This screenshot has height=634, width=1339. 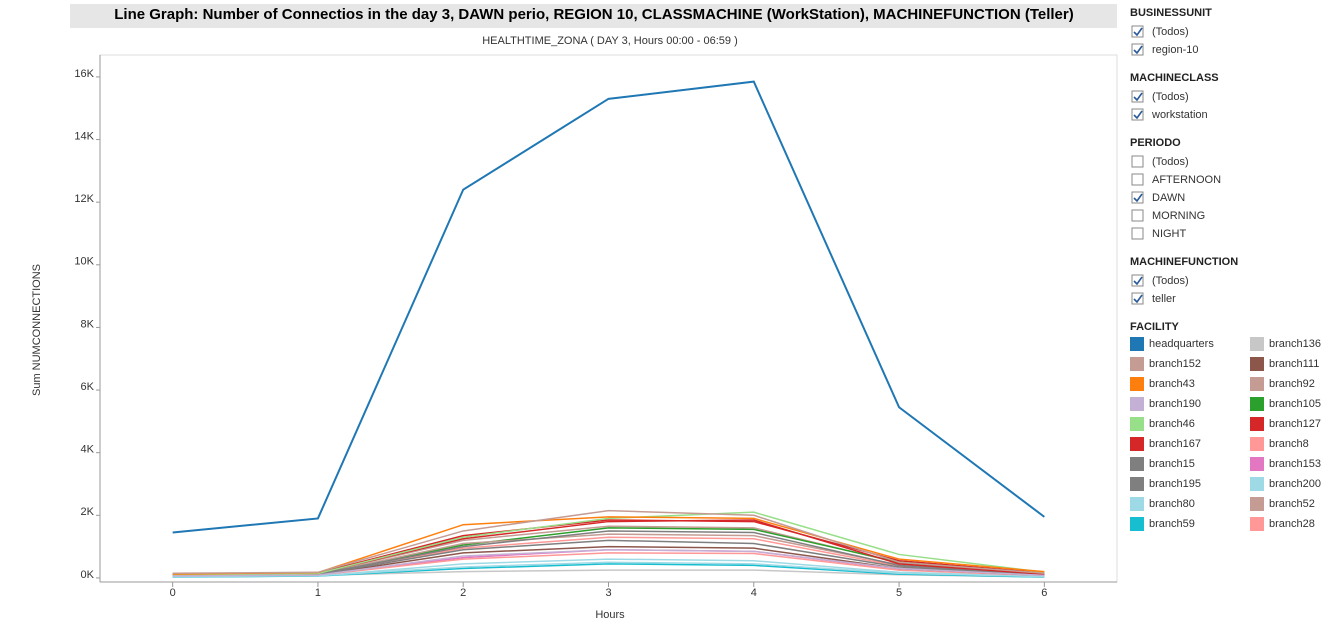 What do you see at coordinates (1169, 234) in the screenshot?
I see `filter-option: NIGHT` at bounding box center [1169, 234].